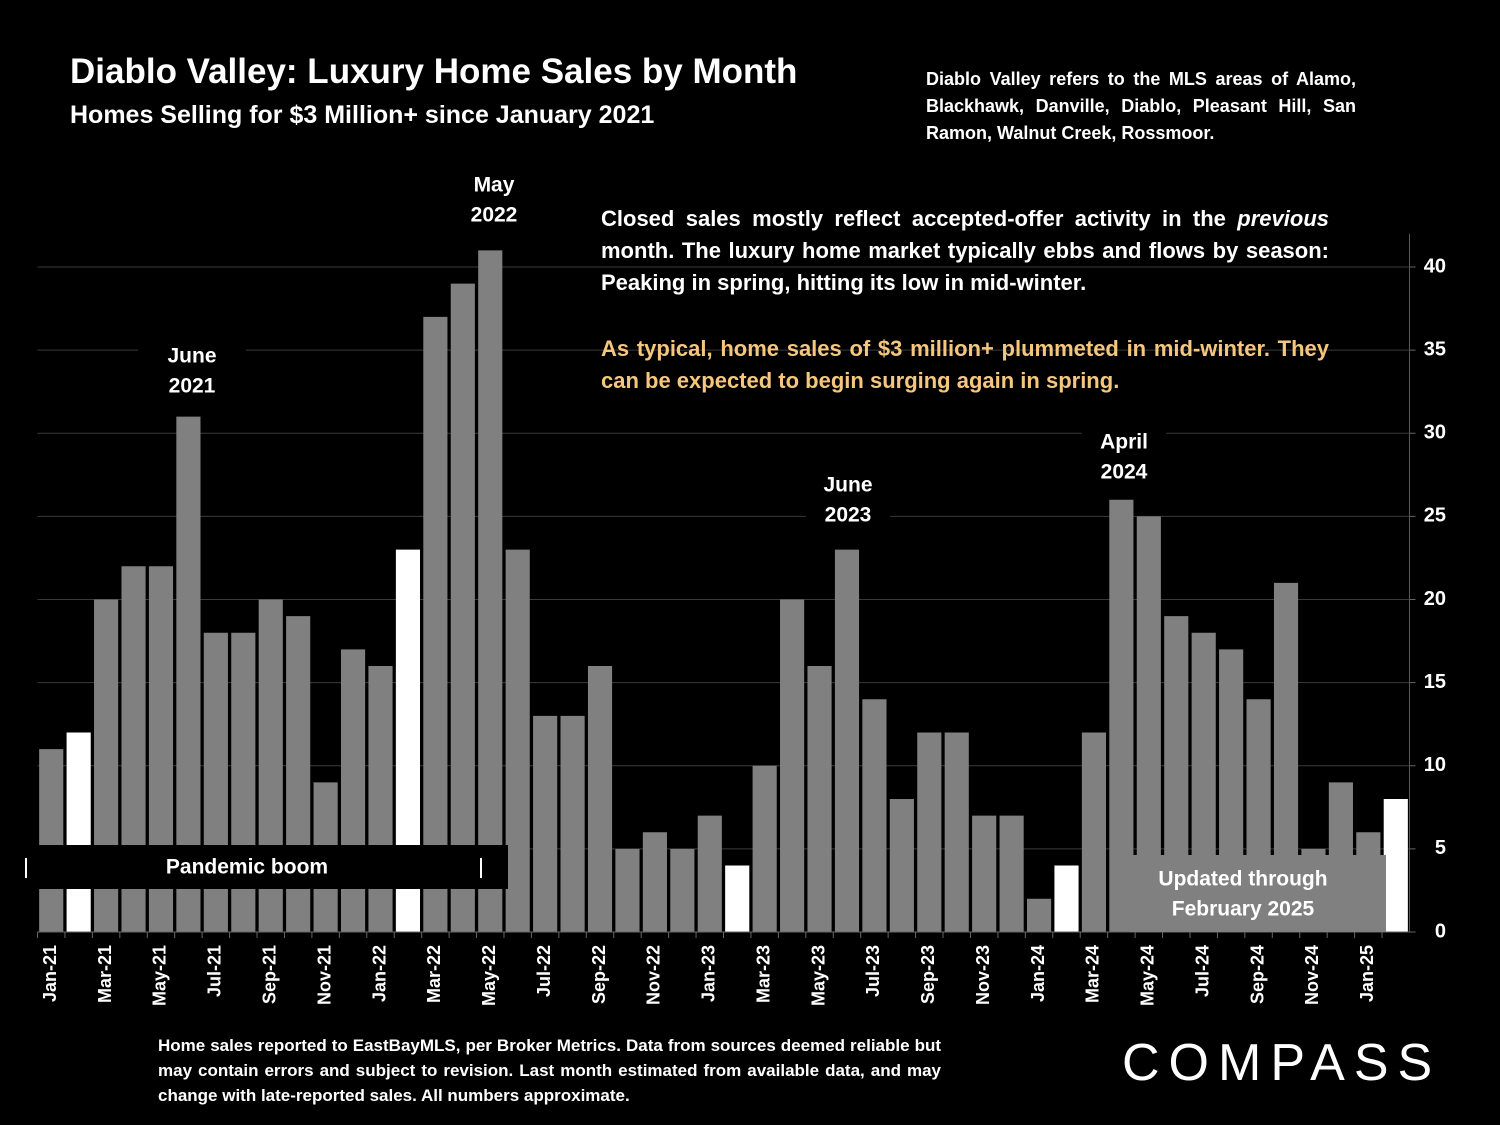 The image size is (1500, 1125). Describe the element at coordinates (1242, 879) in the screenshot. I see `updated-label: Updated through` at that location.